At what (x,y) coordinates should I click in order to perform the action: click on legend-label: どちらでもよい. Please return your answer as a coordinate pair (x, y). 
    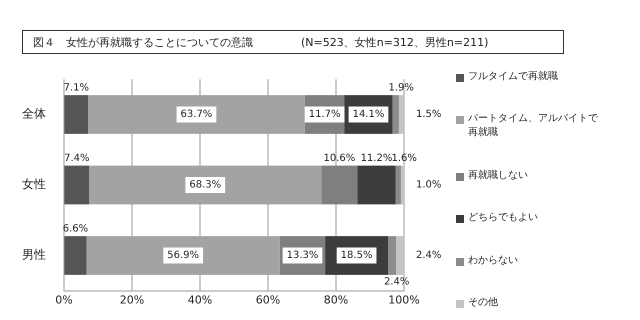
    Looking at the image, I should click on (503, 218).